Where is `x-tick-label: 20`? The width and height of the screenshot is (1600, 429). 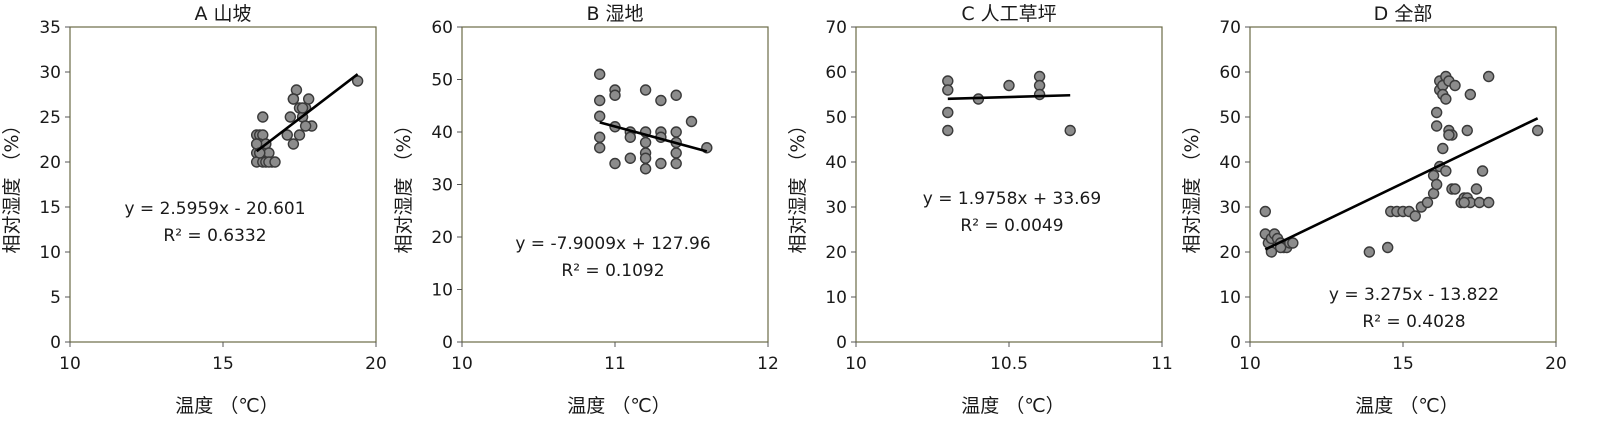 x-tick-label: 20 is located at coordinates (1556, 364).